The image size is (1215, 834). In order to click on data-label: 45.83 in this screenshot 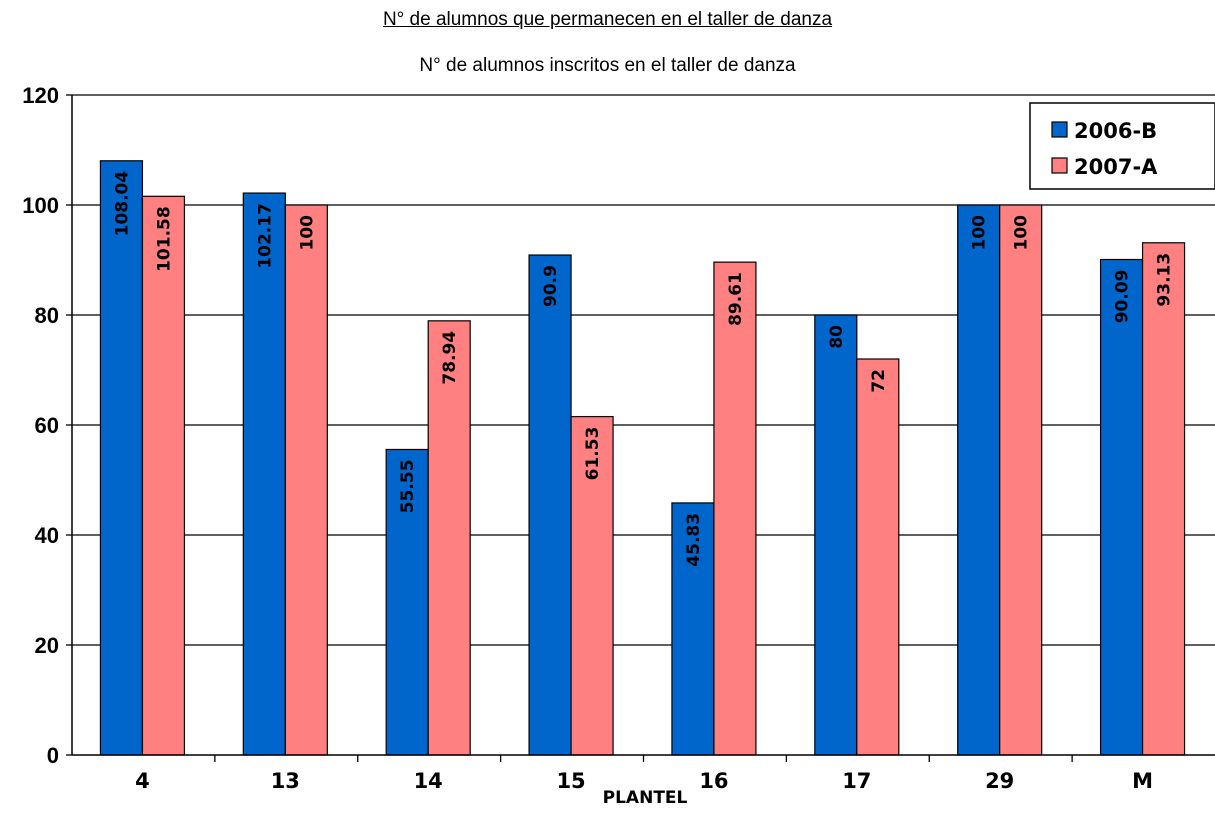, I will do `click(694, 540)`.